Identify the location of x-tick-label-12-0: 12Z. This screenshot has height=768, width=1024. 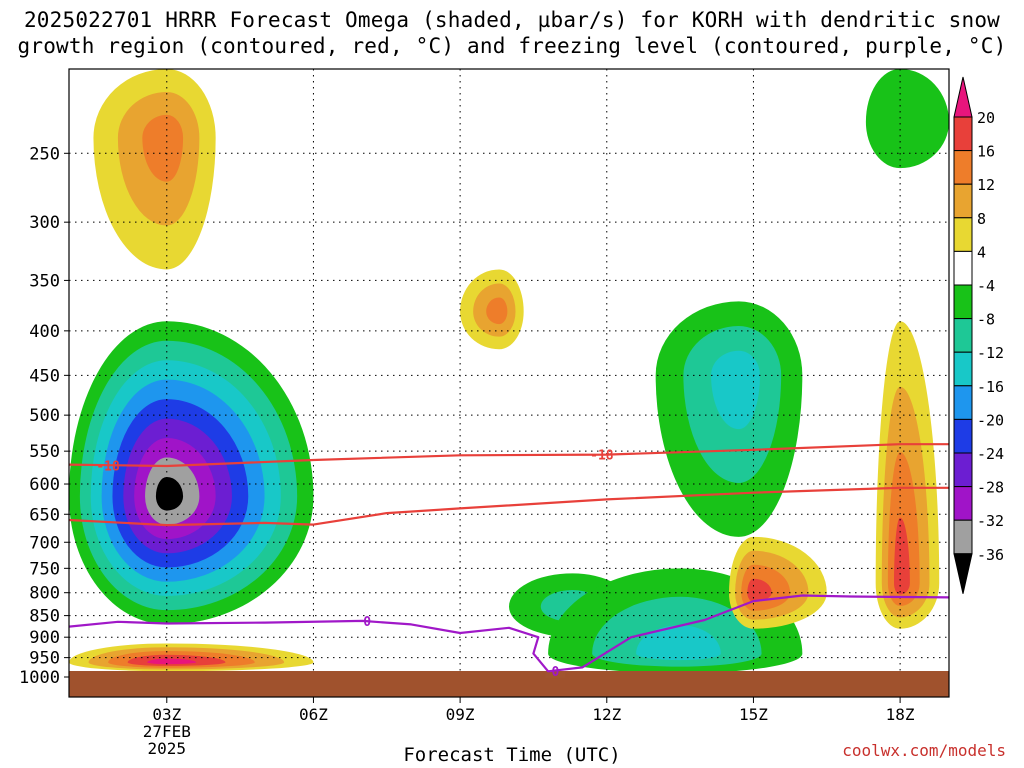
(606, 714).